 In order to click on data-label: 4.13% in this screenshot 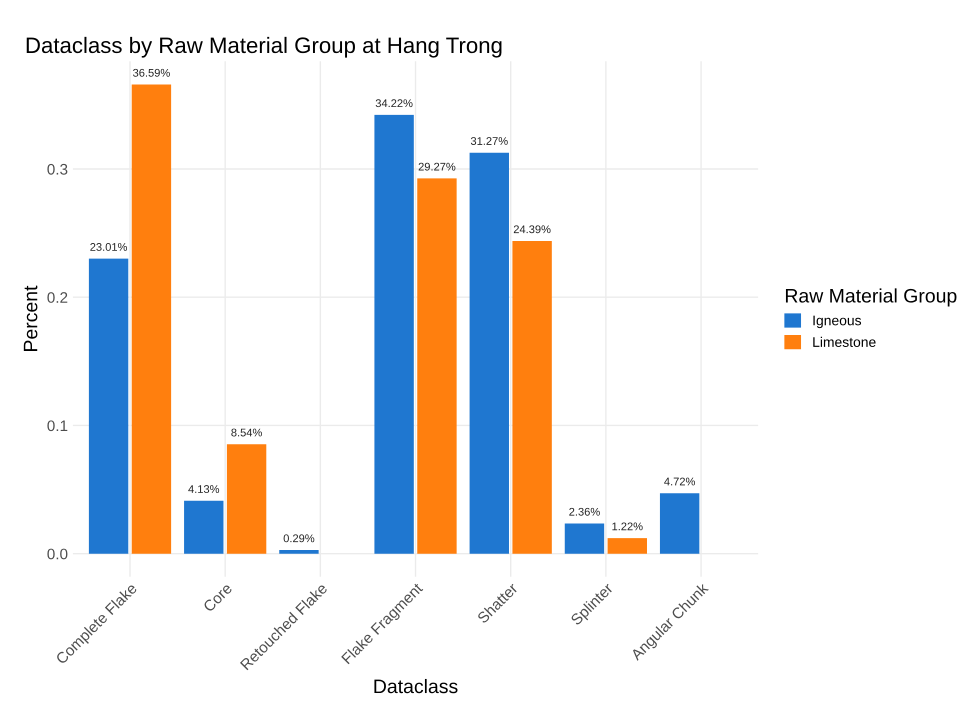, I will do `click(204, 489)`.